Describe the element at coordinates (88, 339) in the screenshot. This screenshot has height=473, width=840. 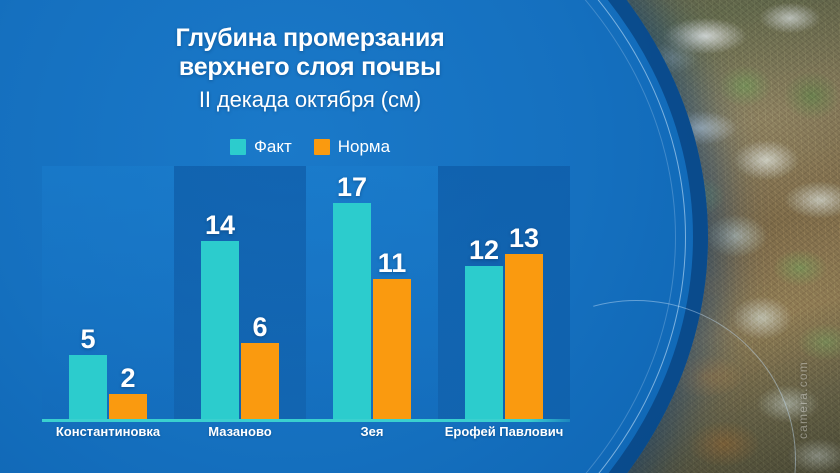
I see `bar-value-label: 5` at that location.